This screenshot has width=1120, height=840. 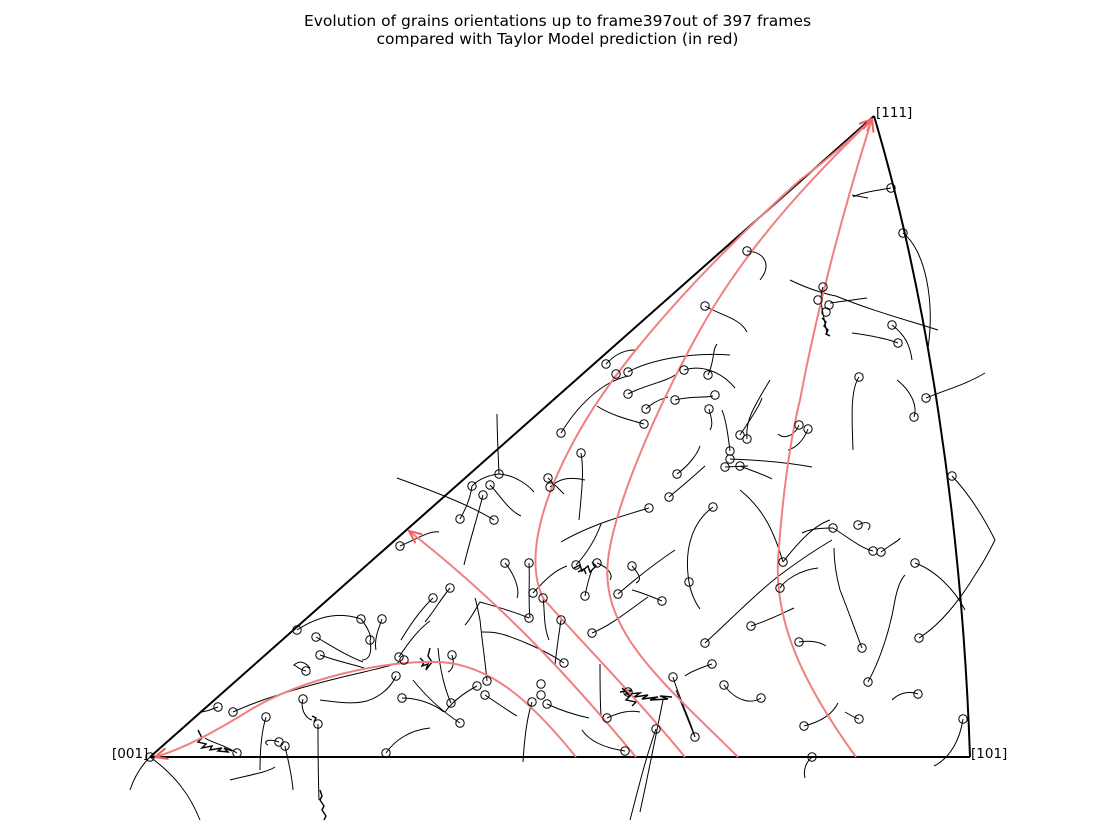 What do you see at coordinates (894, 113) in the screenshot?
I see `corner-label-111: [111]` at bounding box center [894, 113].